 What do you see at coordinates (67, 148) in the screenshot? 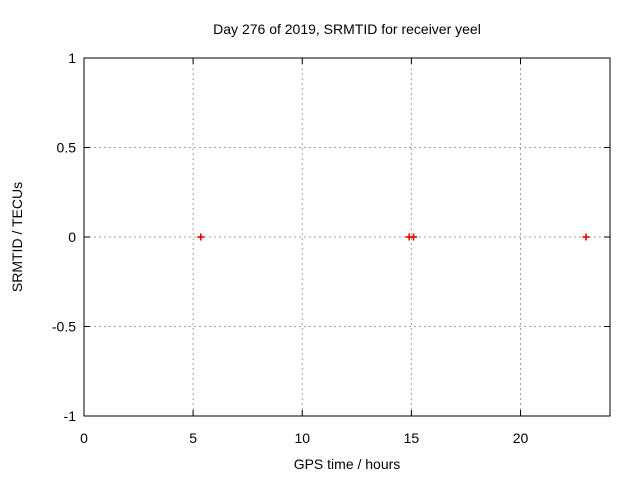
I see `y-tick-label: 0.5` at bounding box center [67, 148].